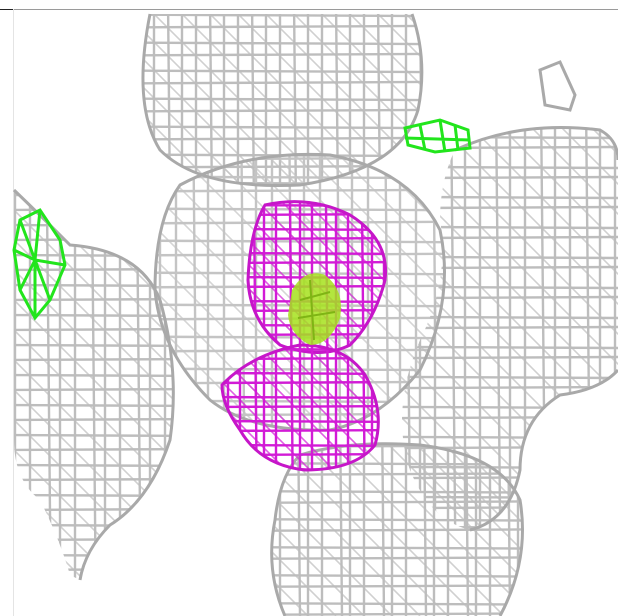  I want to click on negative-difference-lower-outline, so click(300, 407).